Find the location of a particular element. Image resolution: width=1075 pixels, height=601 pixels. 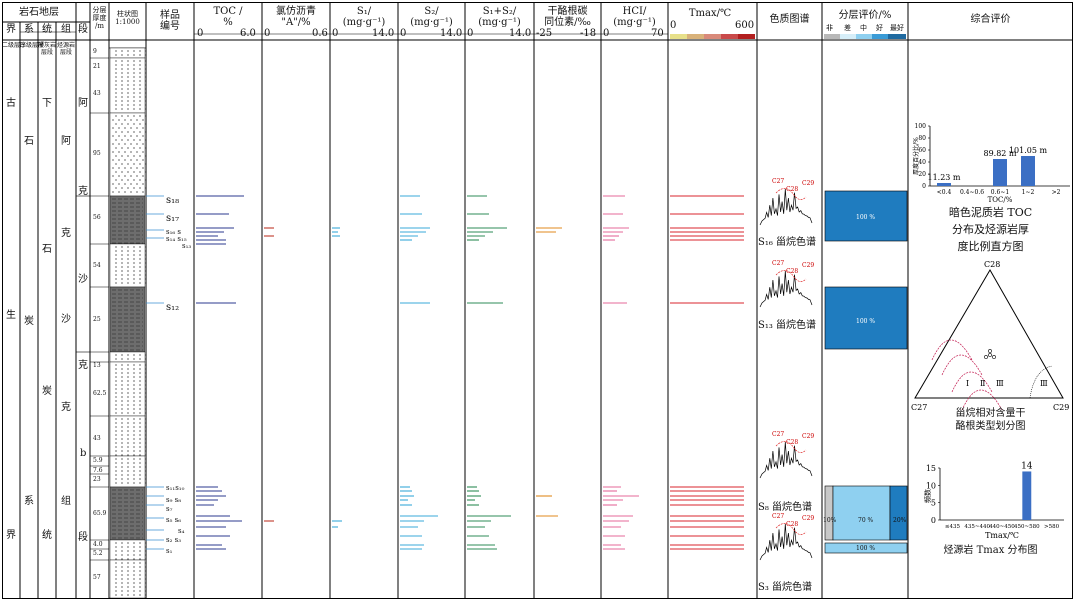

tmax-hist-xlabel: Tmax/℃ is located at coordinates (1002, 535).